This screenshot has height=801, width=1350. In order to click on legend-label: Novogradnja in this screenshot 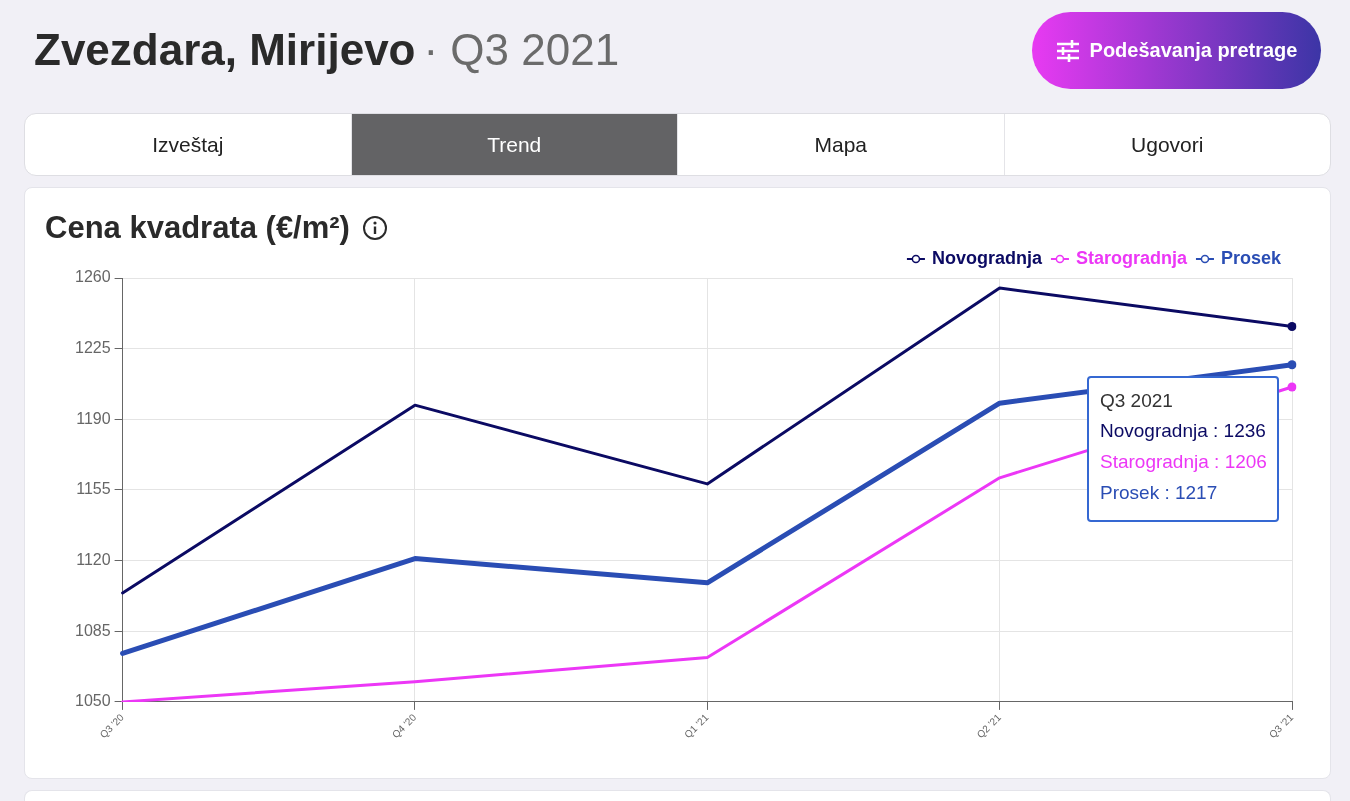, I will do `click(987, 257)`.